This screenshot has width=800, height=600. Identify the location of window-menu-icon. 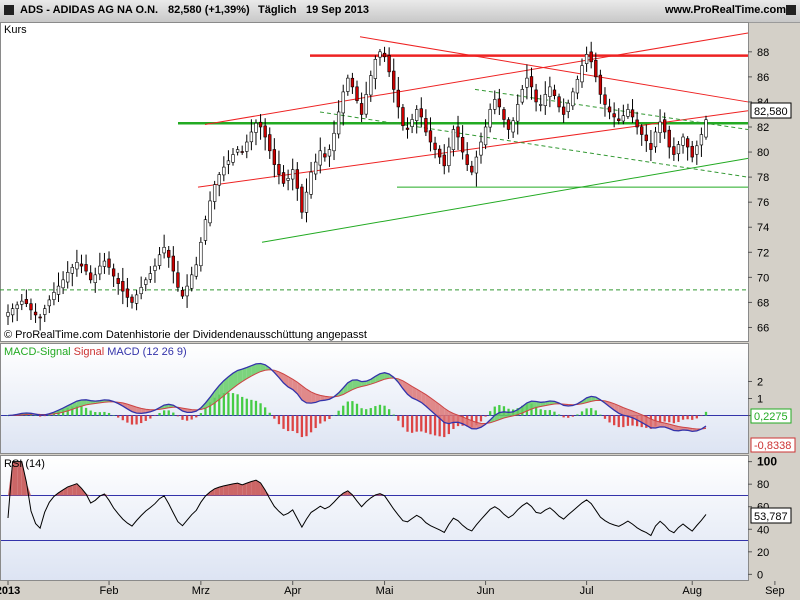
(9, 10).